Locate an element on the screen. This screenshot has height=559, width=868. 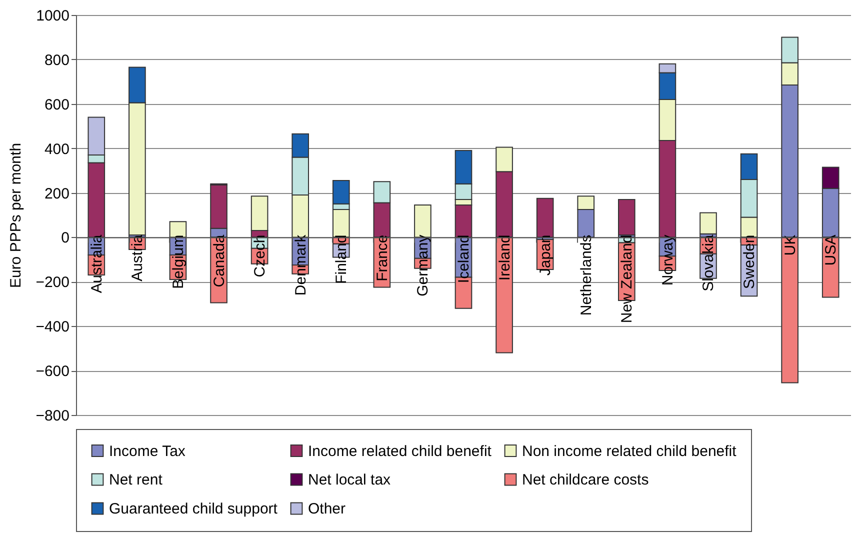
x-tick-label: Slovakia is located at coordinates (709, 263).